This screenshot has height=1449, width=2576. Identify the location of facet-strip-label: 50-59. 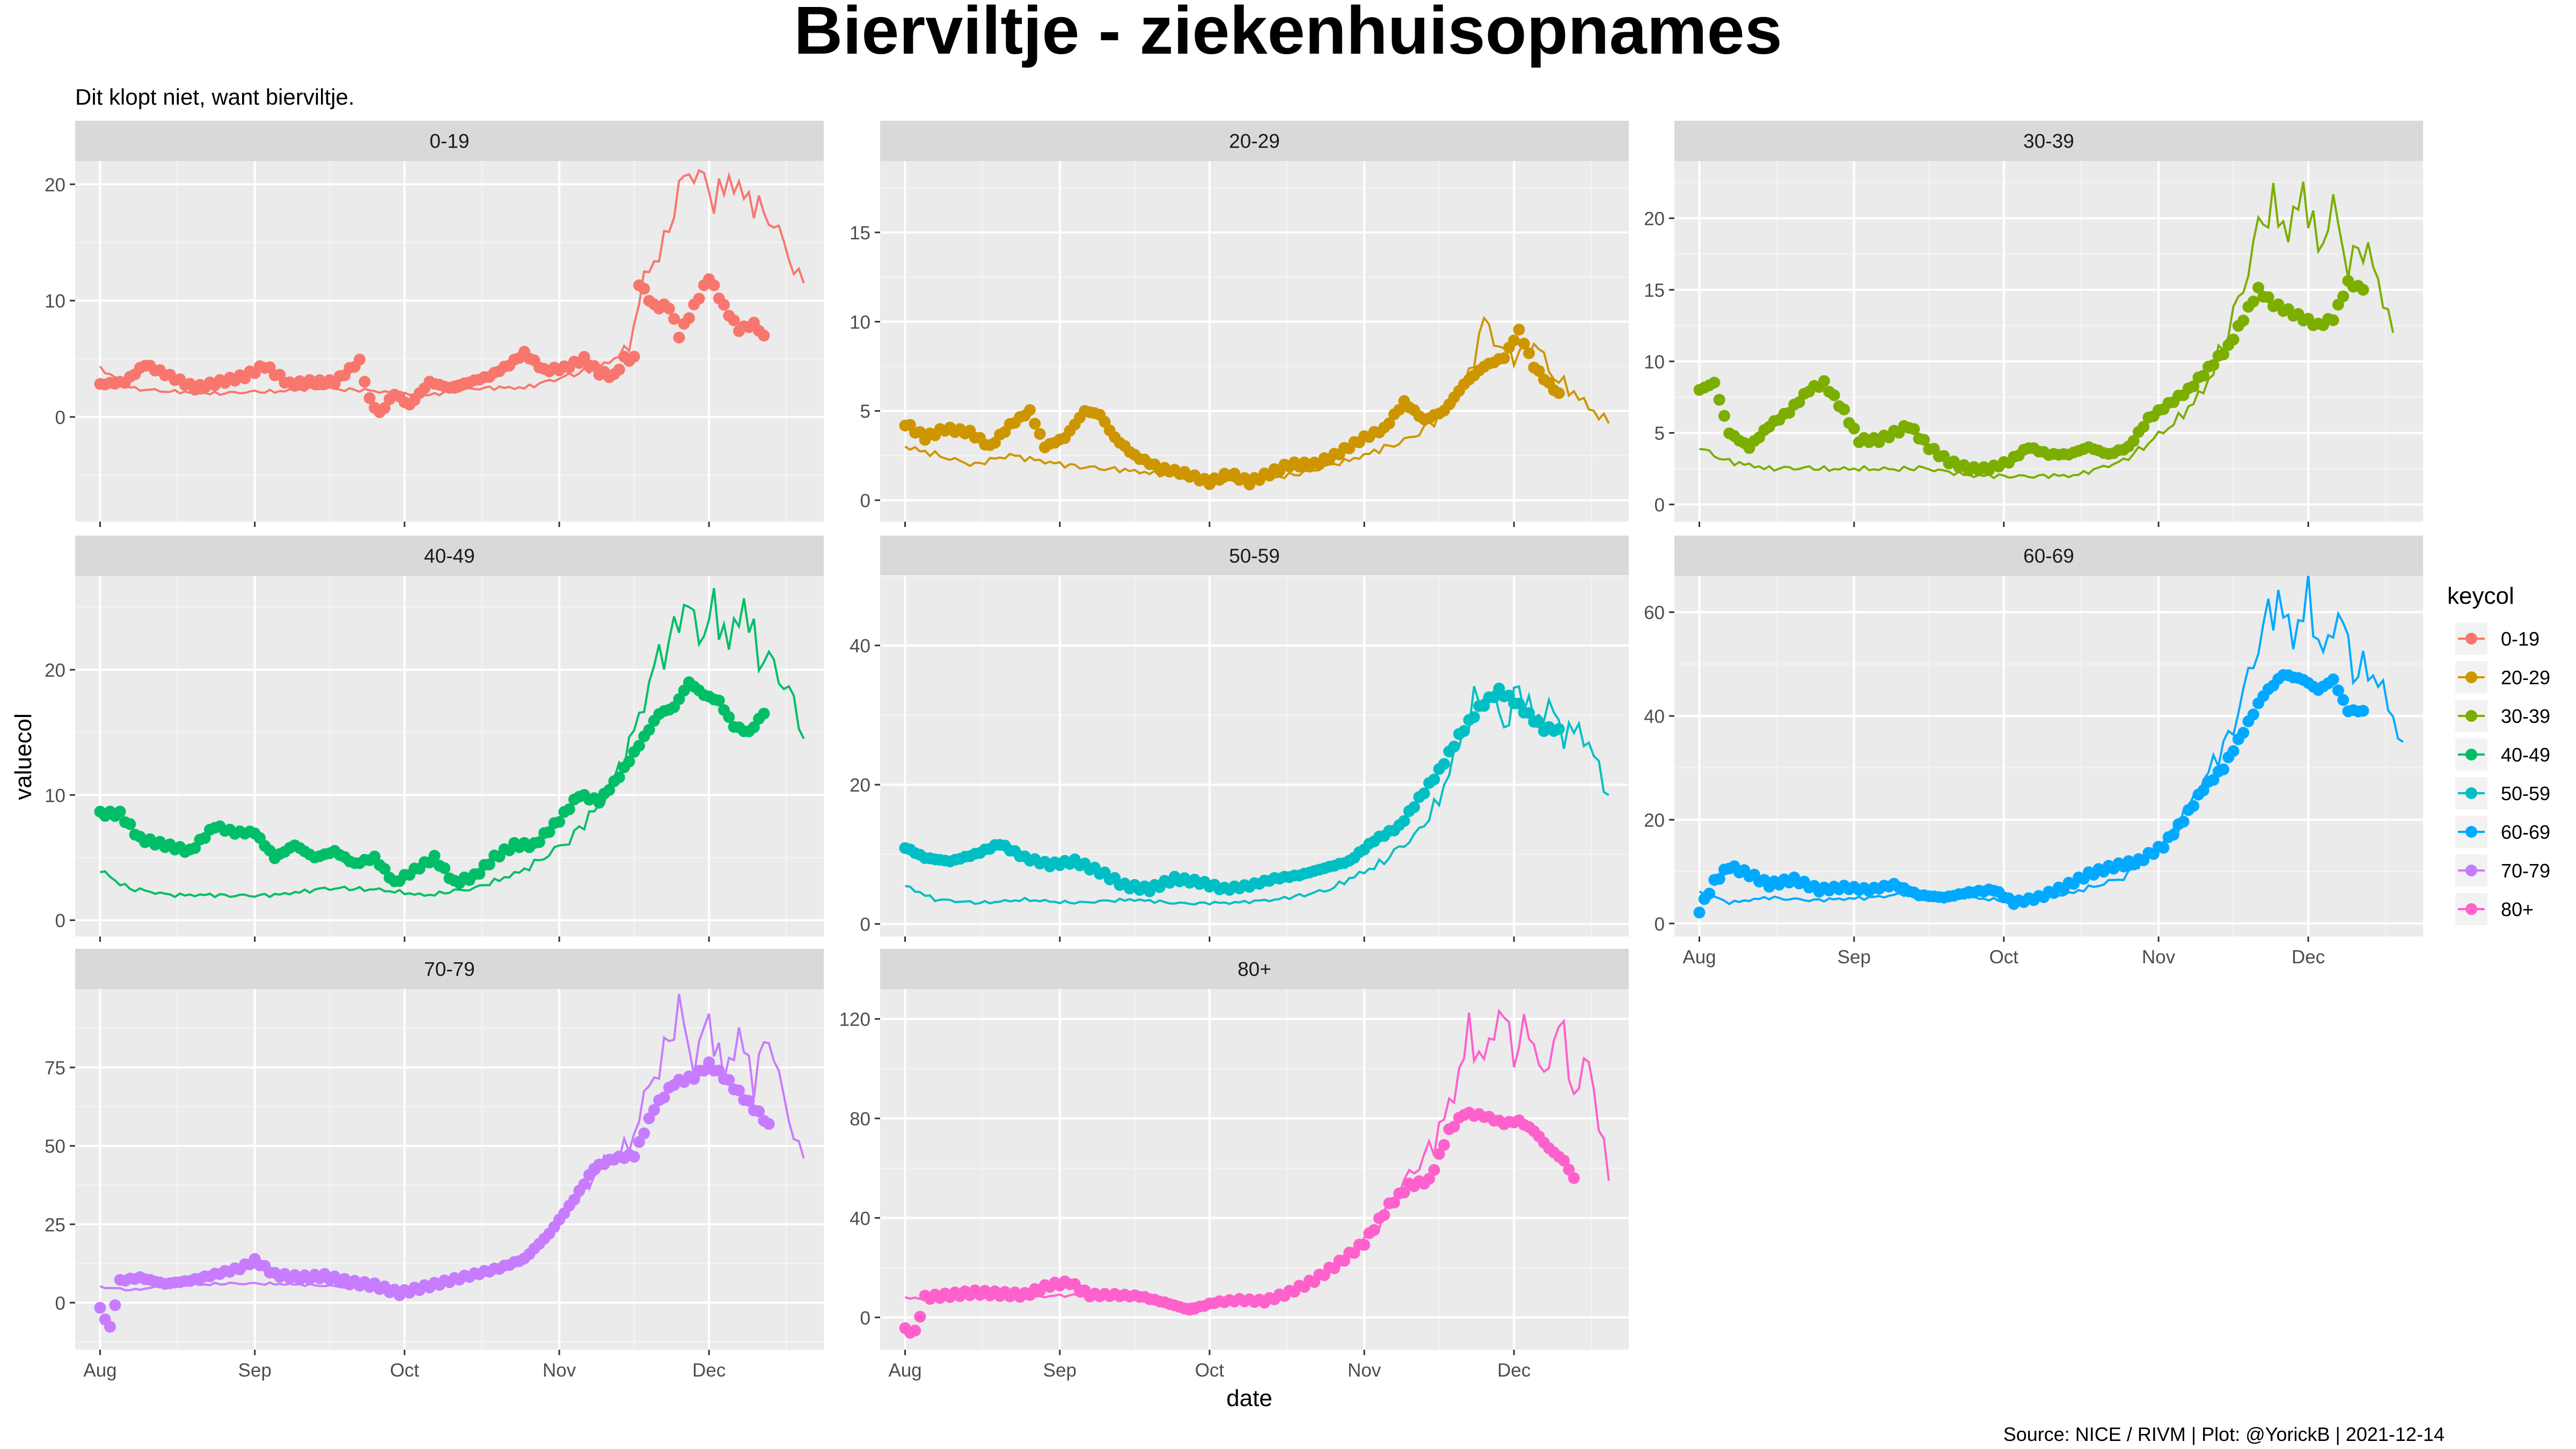
(1254, 556).